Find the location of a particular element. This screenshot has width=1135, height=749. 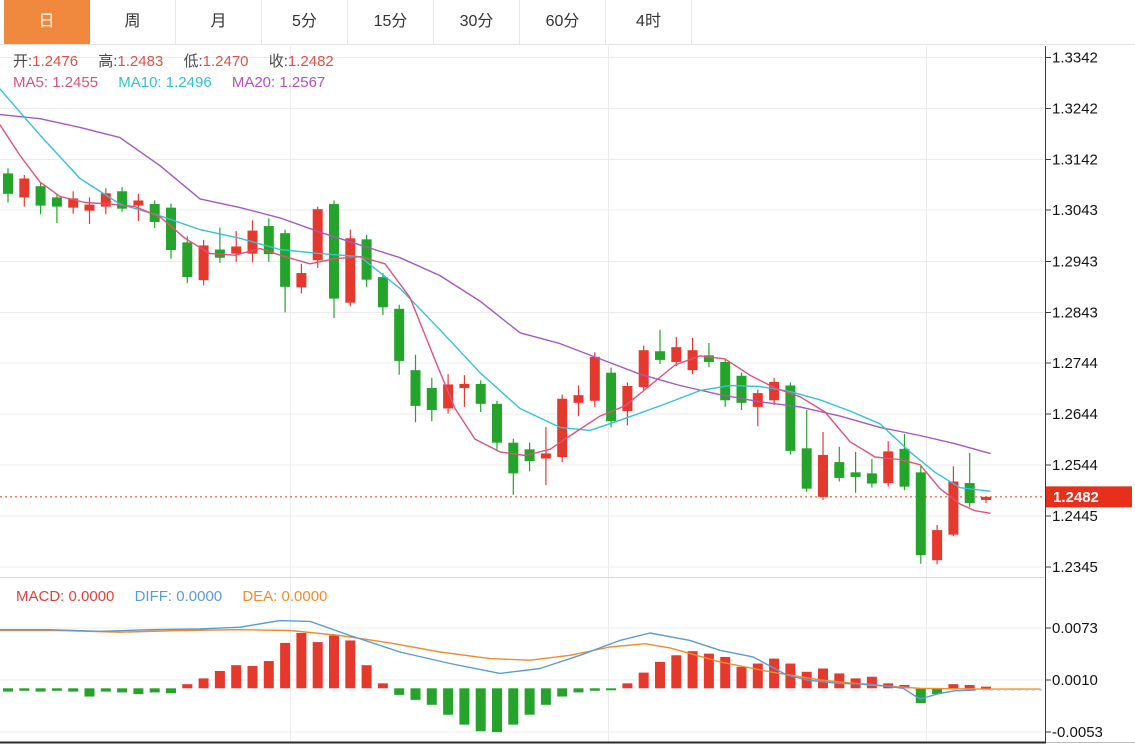

axis-label: 1.2544 is located at coordinates (1075, 465).